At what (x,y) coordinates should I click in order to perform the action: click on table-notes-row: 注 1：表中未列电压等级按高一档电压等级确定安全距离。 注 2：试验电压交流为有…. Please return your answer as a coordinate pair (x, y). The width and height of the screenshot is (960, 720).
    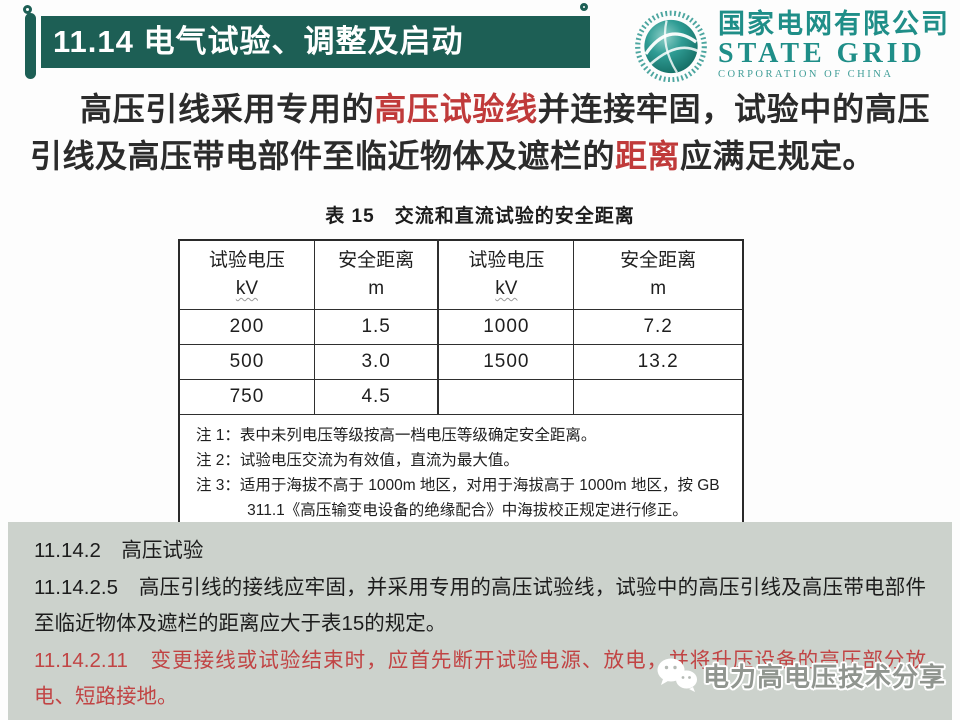
    Looking at the image, I should click on (461, 474).